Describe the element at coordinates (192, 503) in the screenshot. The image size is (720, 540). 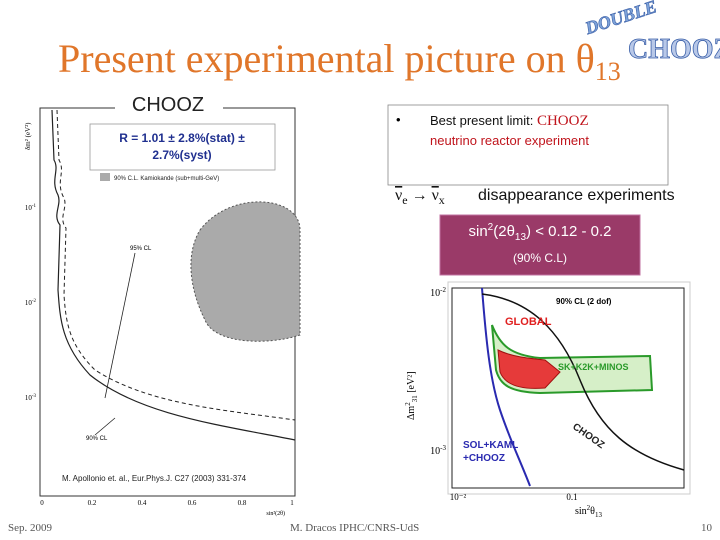
I see `x-tick-label: 0.6` at that location.